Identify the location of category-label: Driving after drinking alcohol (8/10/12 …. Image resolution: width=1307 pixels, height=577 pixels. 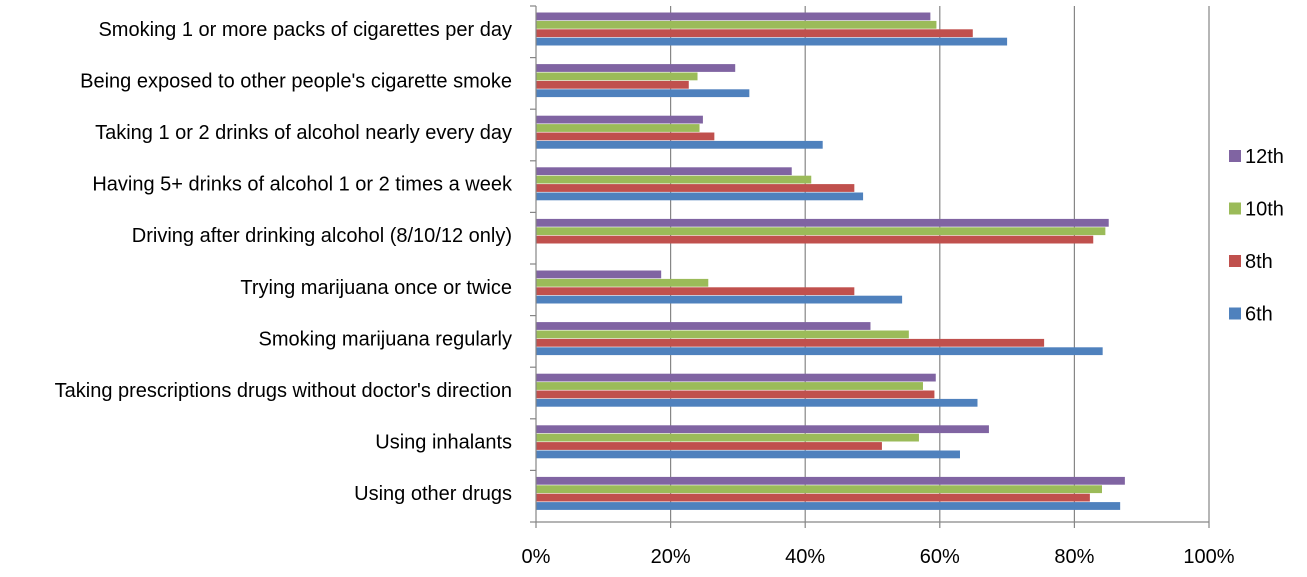
(322, 236).